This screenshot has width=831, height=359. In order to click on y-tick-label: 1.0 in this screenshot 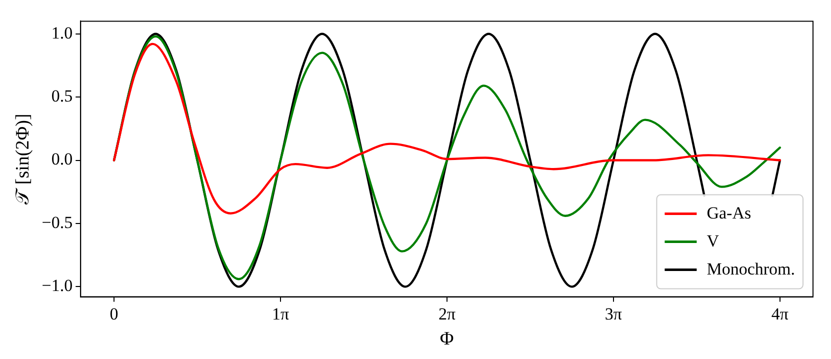, I will do `click(62, 32)`.